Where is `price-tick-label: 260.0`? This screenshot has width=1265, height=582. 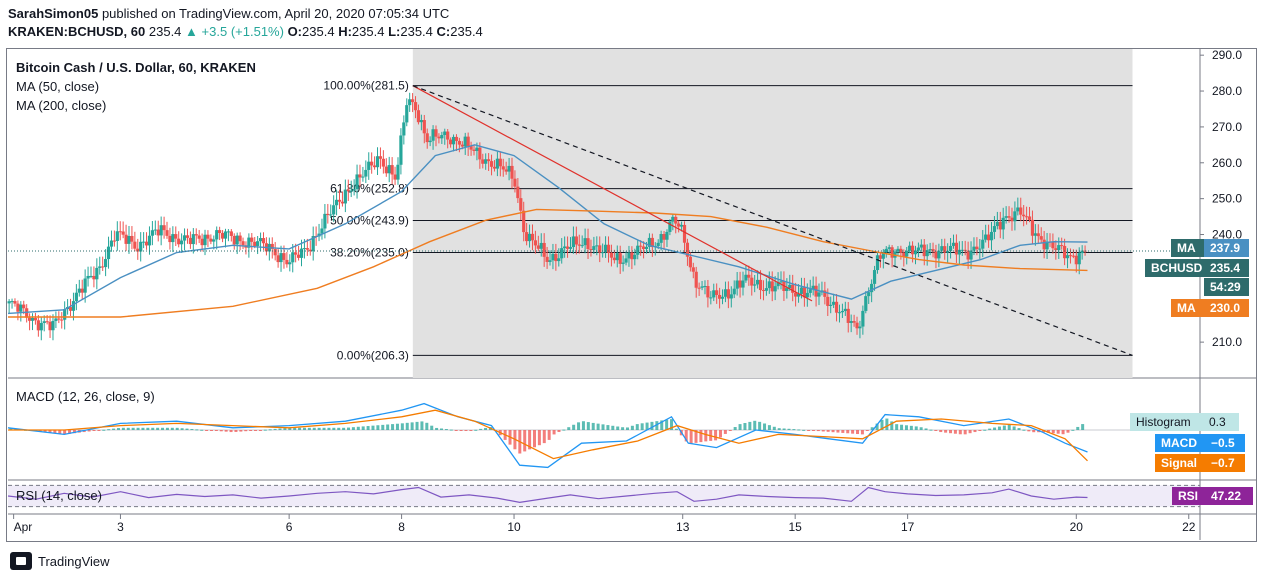
price-tick-label: 260.0 is located at coordinates (1227, 163).